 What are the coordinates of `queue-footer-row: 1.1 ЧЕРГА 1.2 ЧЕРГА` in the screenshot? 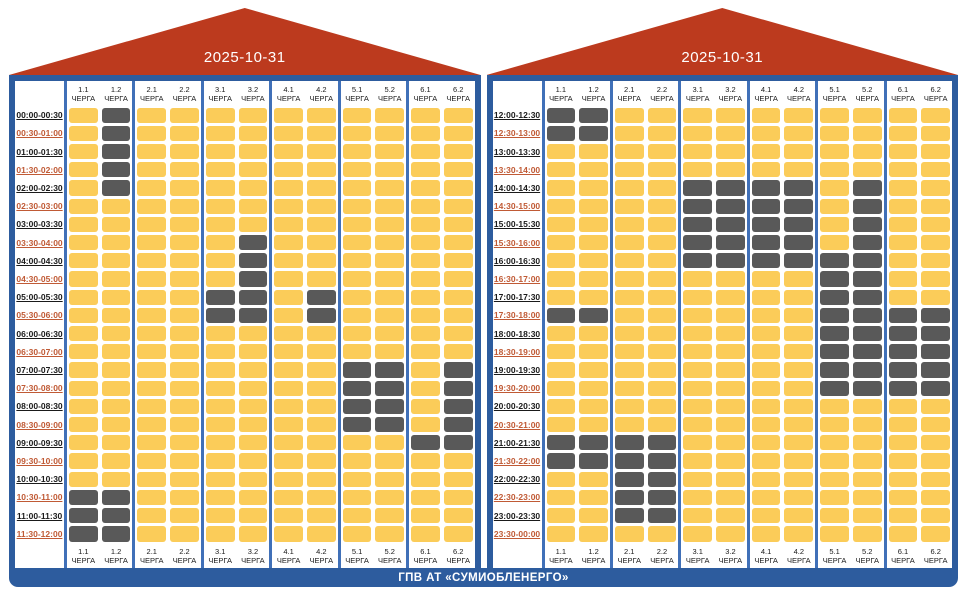 It's located at (99, 555).